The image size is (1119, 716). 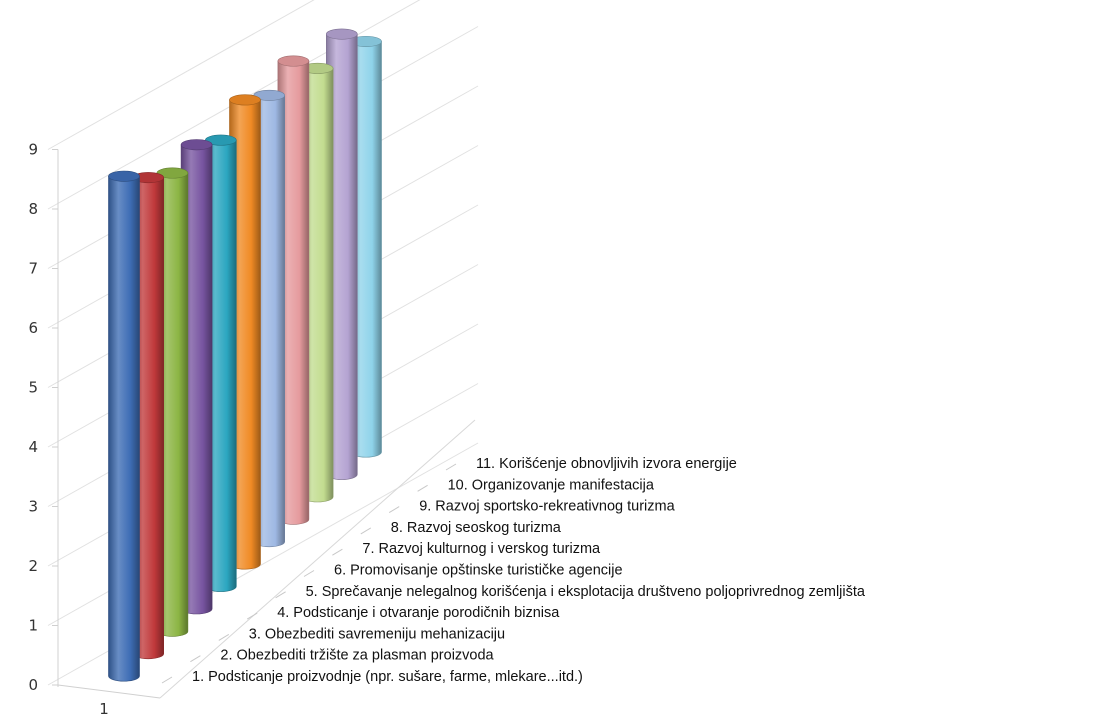 I want to click on category-label: 3. Obezbediti savremeniju mehanizaciju, so click(x=377, y=634).